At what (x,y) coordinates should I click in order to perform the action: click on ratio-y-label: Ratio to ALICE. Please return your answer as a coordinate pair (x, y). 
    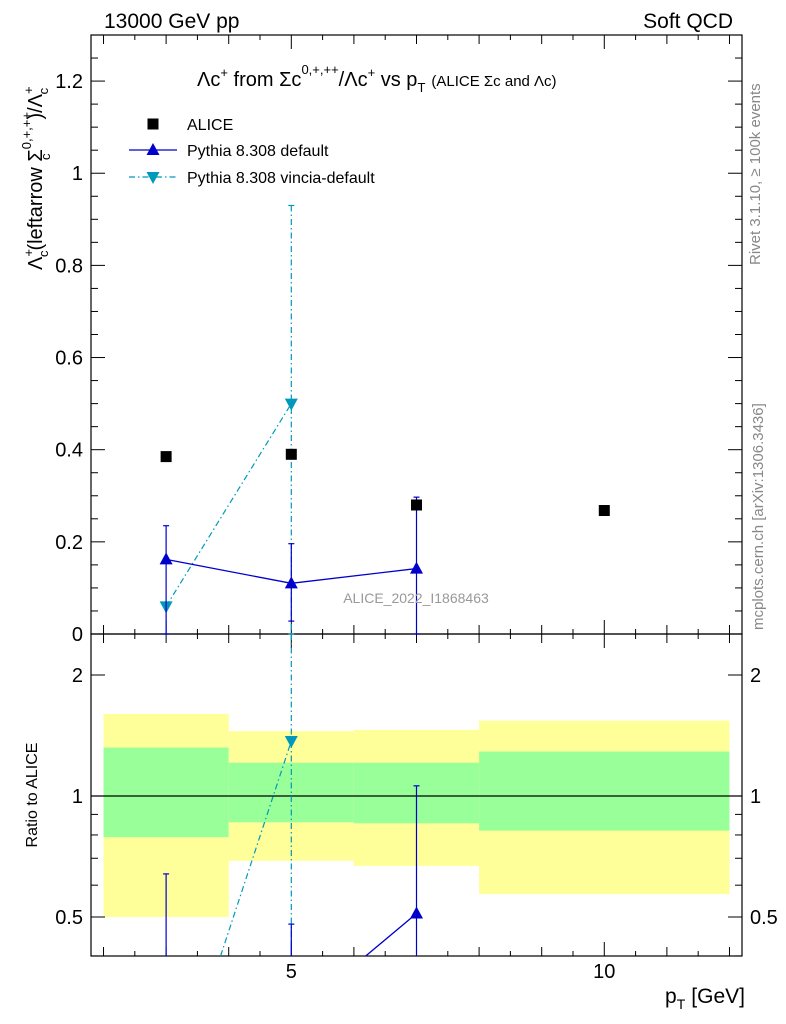
    Looking at the image, I should click on (32, 795).